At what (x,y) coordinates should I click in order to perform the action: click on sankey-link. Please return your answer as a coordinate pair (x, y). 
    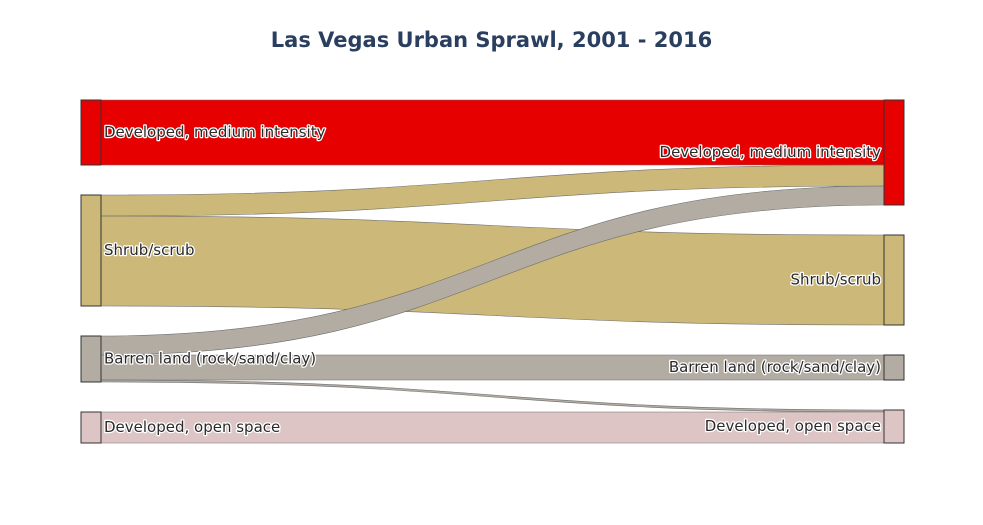
    Looking at the image, I should click on (492, 396).